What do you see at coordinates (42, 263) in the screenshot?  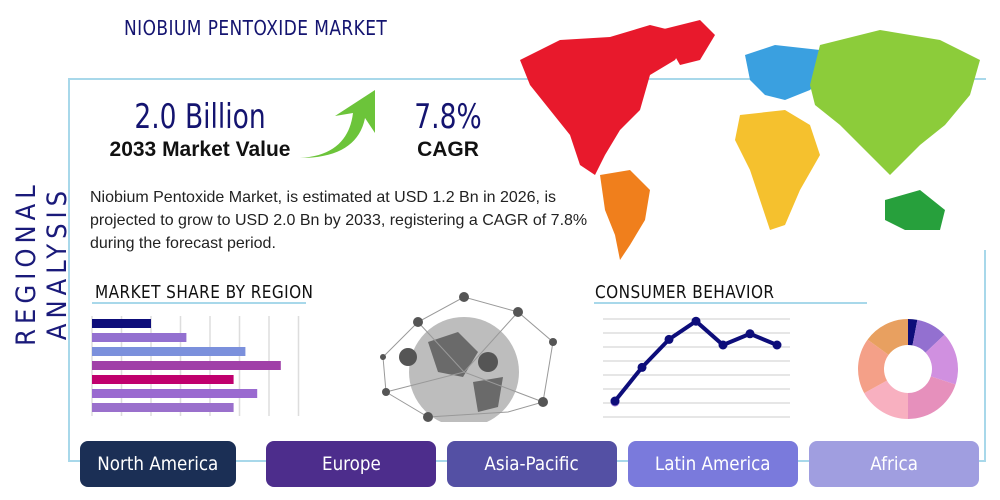 I see `side-title: REGIONAL ANALYSIS` at bounding box center [42, 263].